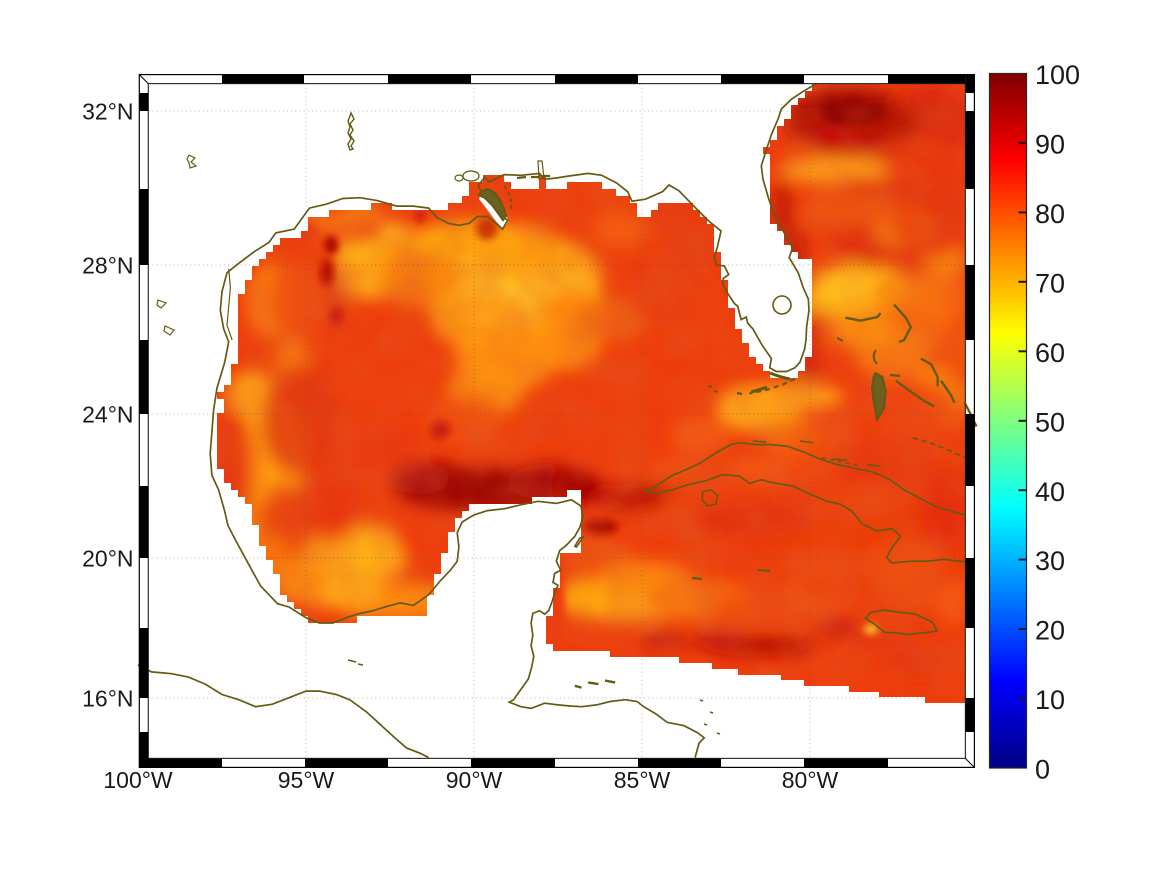 Image resolution: width=1167 pixels, height=875 pixels. Describe the element at coordinates (642, 780) in the screenshot. I see `svg-text: 85°W` at that location.